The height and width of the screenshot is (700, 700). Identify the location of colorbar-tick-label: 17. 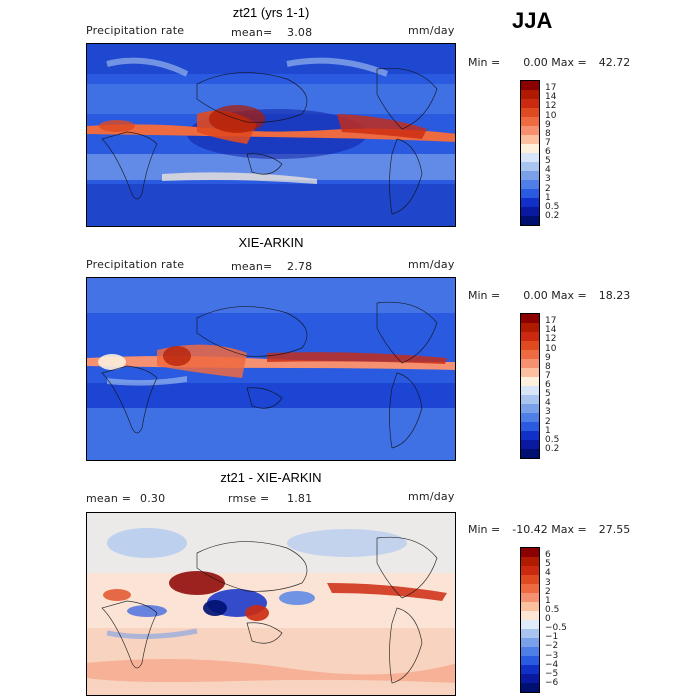
(551, 321).